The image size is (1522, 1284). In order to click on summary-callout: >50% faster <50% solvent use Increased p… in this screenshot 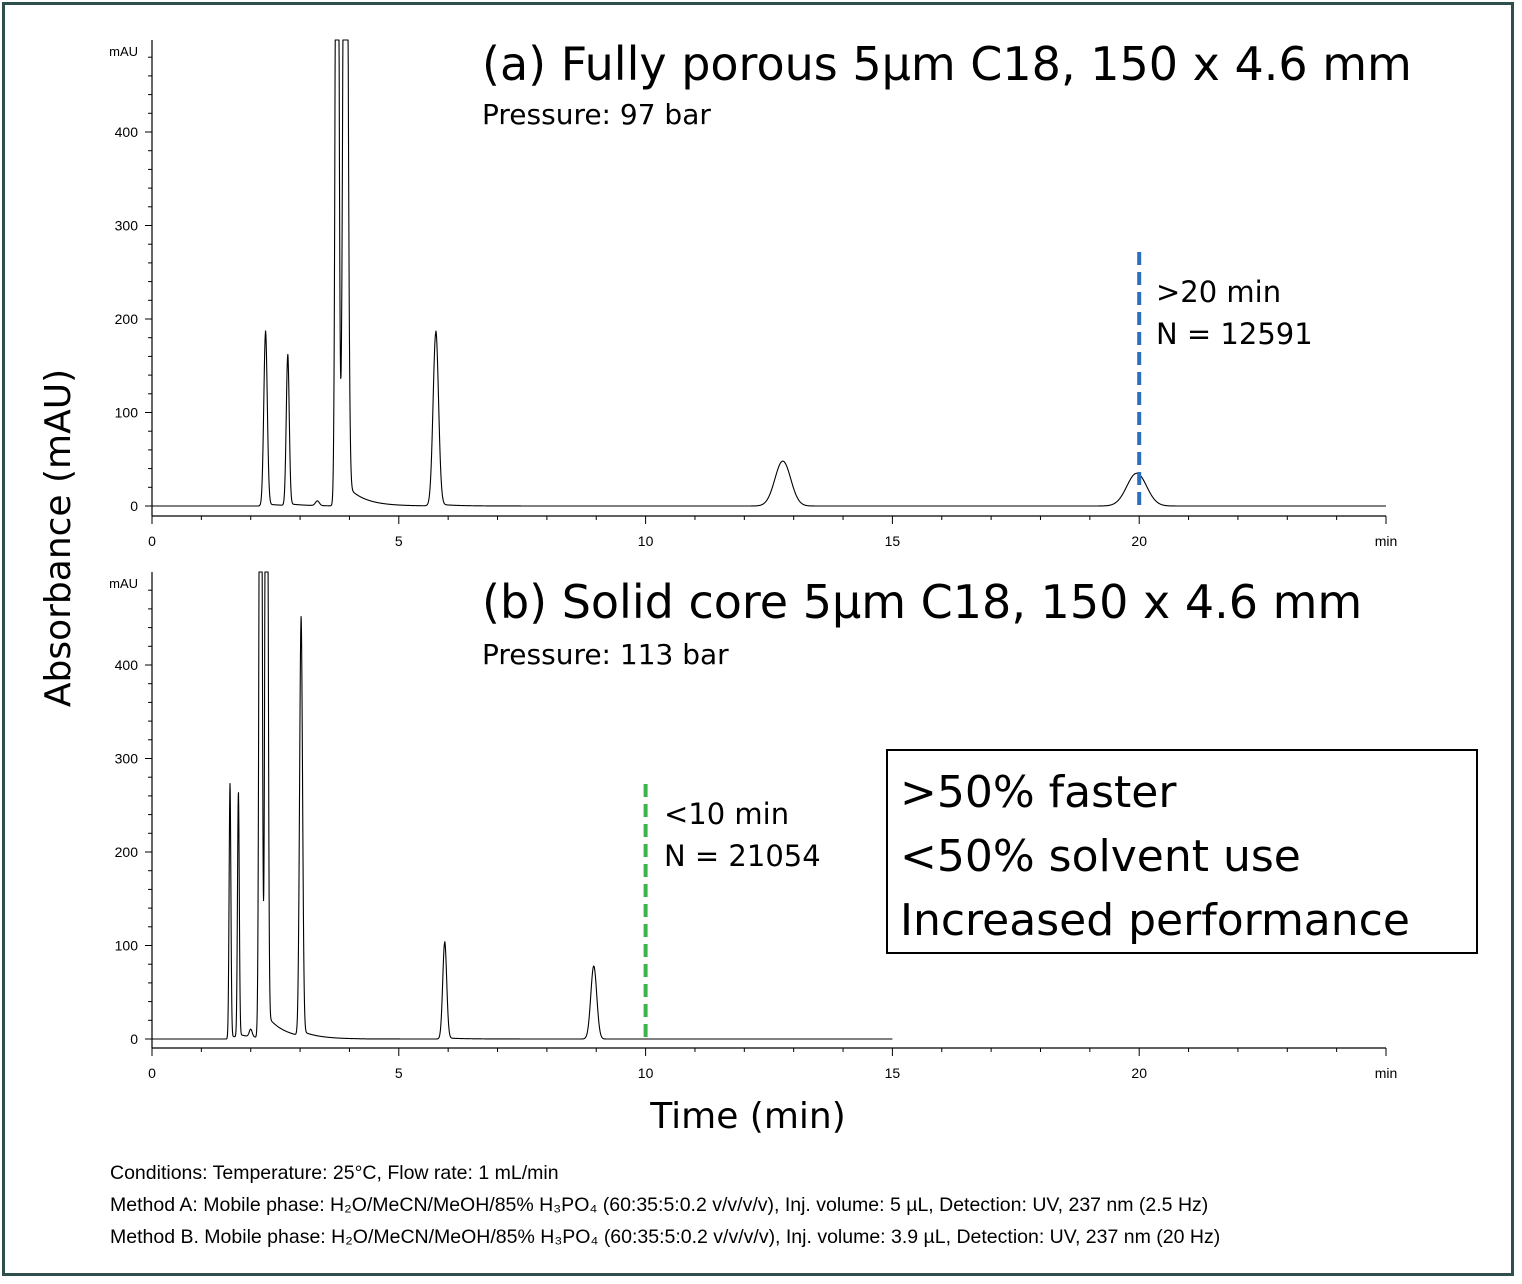, I will do `click(1182, 851)`.